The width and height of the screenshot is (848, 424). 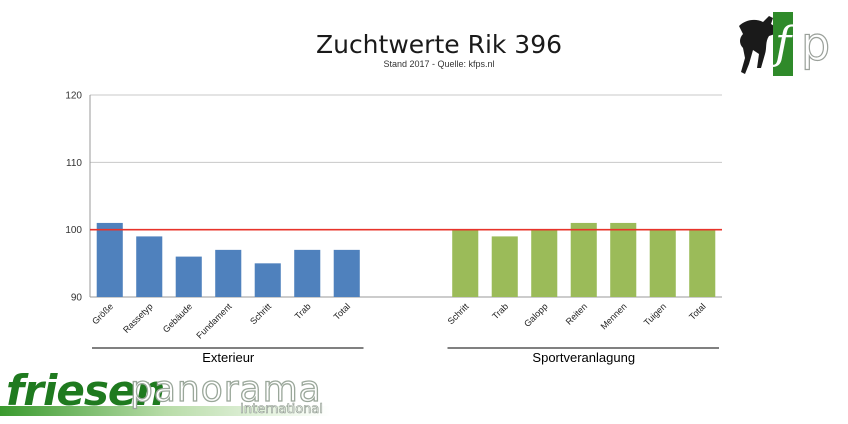 What do you see at coordinates (614, 316) in the screenshot?
I see `x-tick-label: Mennen` at bounding box center [614, 316].